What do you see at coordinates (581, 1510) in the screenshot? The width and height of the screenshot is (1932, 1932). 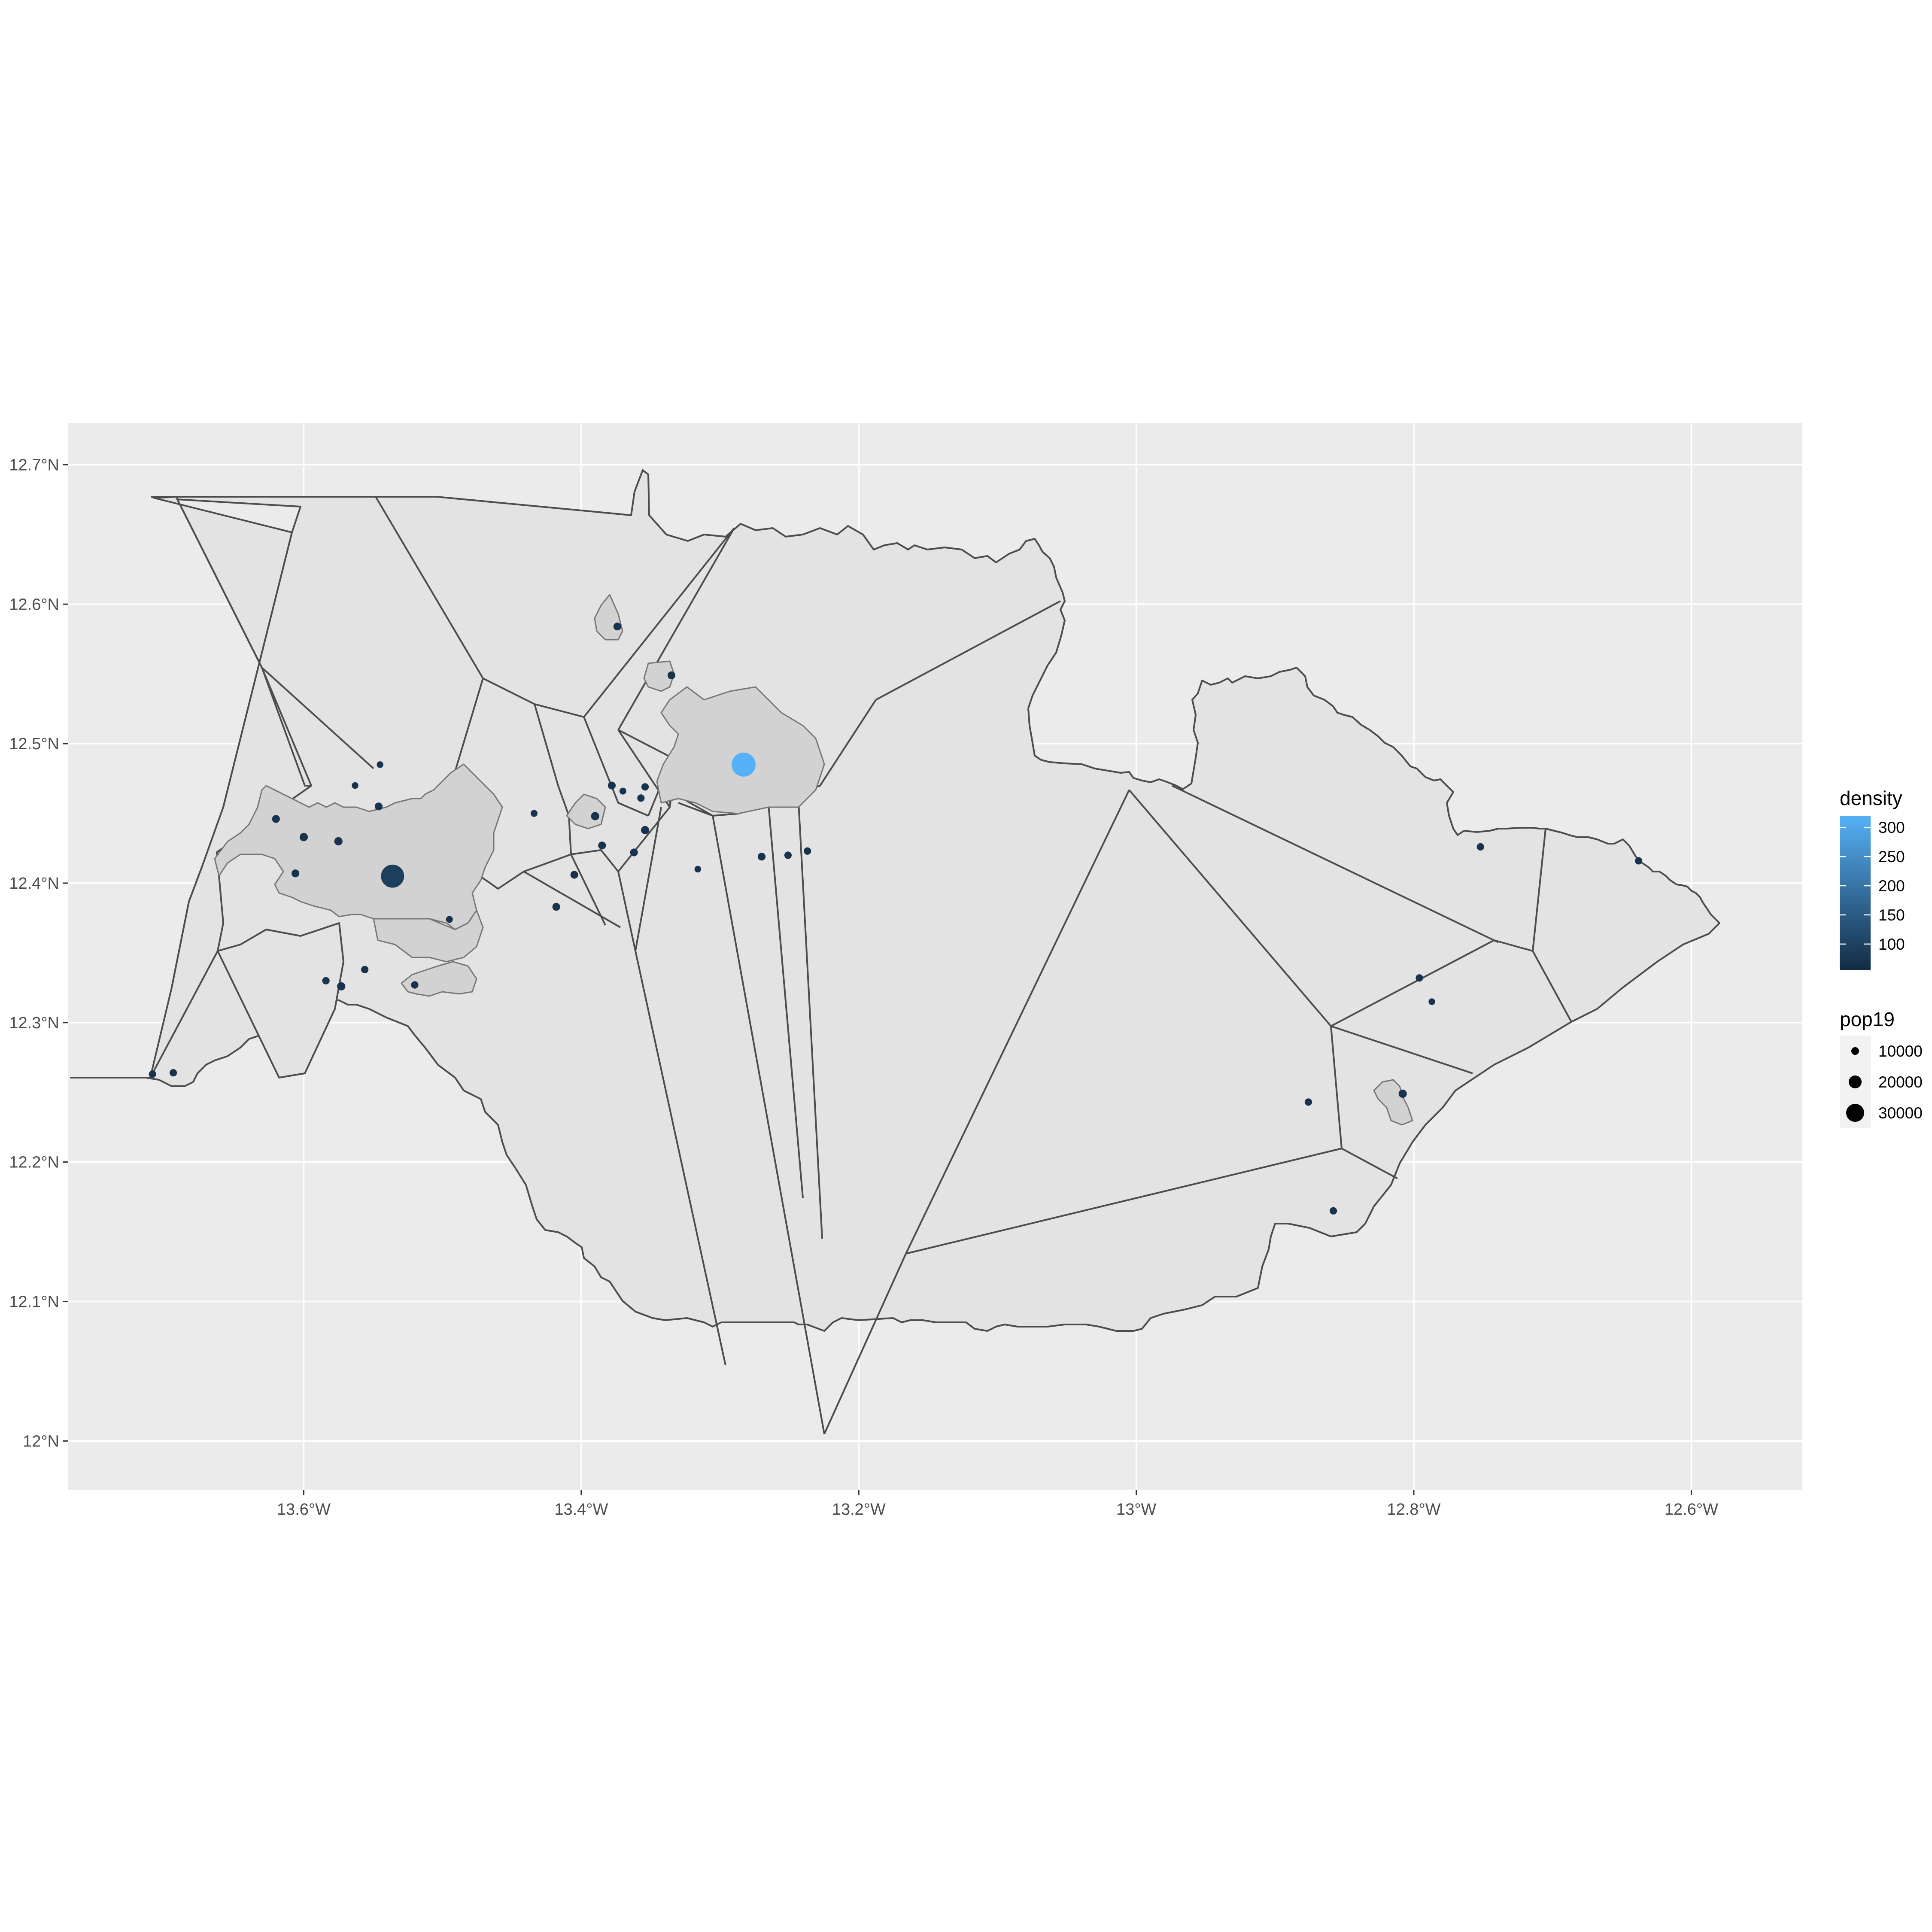 I see `x-tick-label: 13.4°W` at bounding box center [581, 1510].